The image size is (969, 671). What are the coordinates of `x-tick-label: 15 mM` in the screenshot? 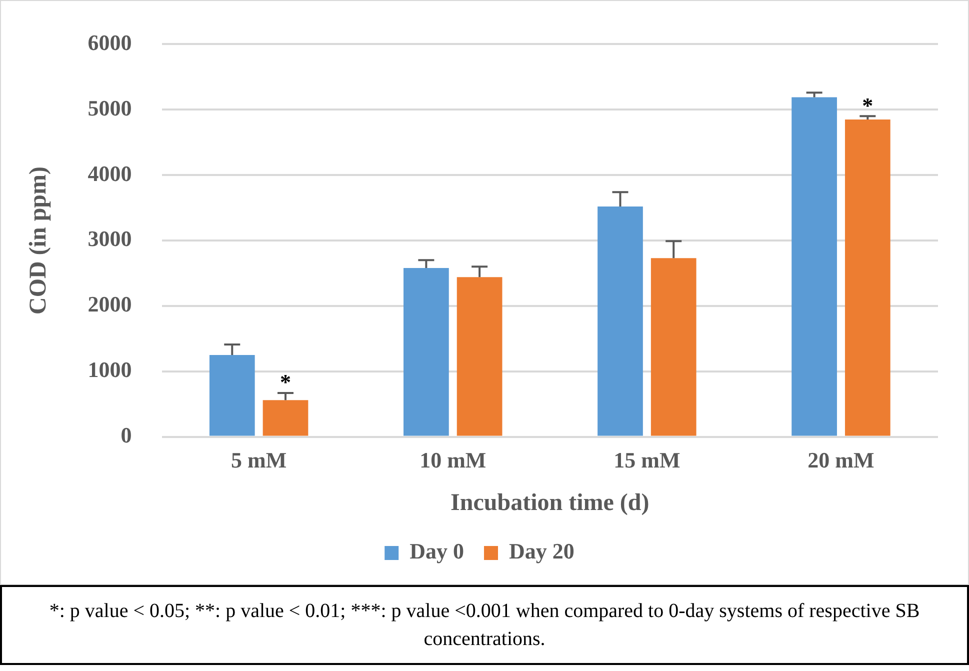 It's located at (647, 460).